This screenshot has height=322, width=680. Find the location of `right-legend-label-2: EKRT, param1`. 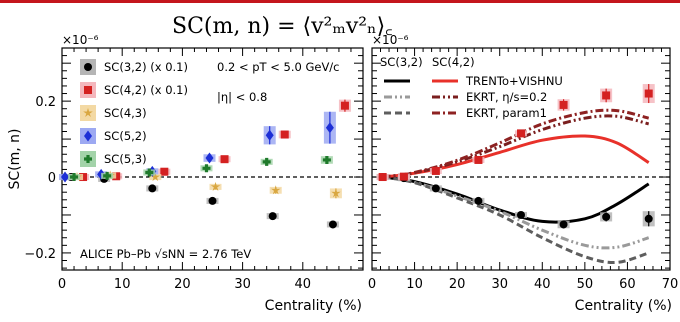

right-legend-label-2: EKRT, param1 is located at coordinates (506, 113).